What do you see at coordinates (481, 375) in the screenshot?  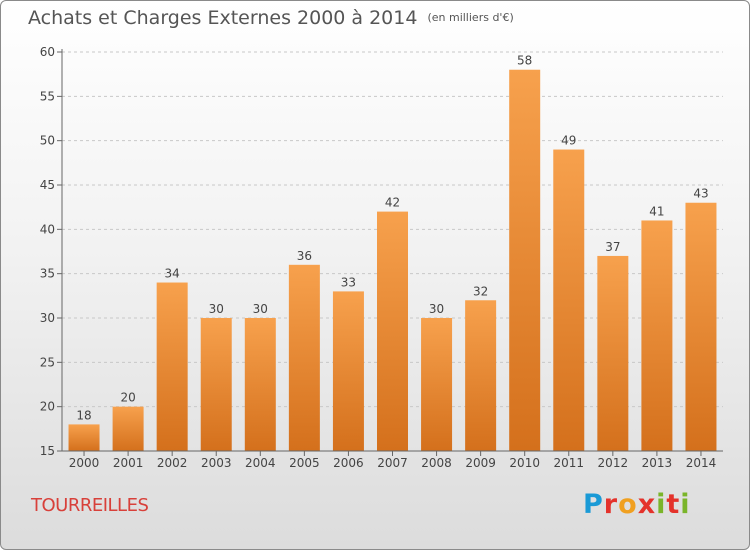 I see `bar-2009` at bounding box center [481, 375].